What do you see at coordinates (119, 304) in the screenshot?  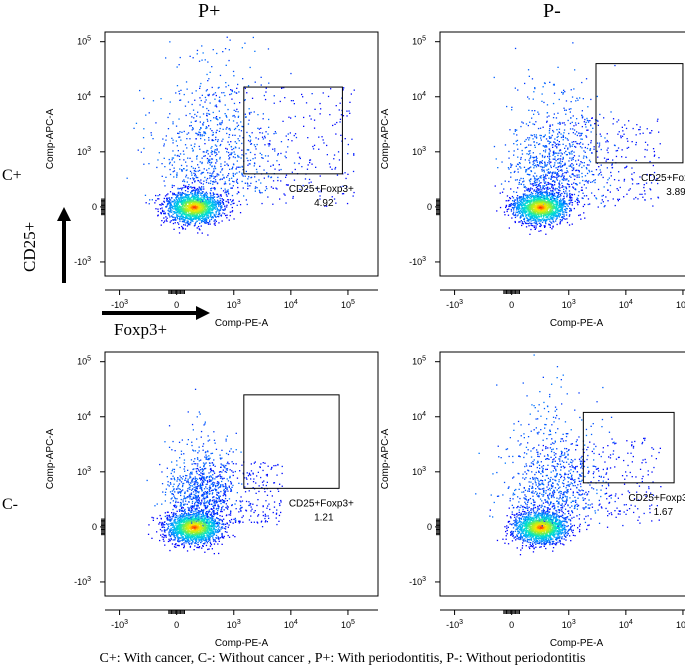 I see `x-tick-label: -103` at bounding box center [119, 304].